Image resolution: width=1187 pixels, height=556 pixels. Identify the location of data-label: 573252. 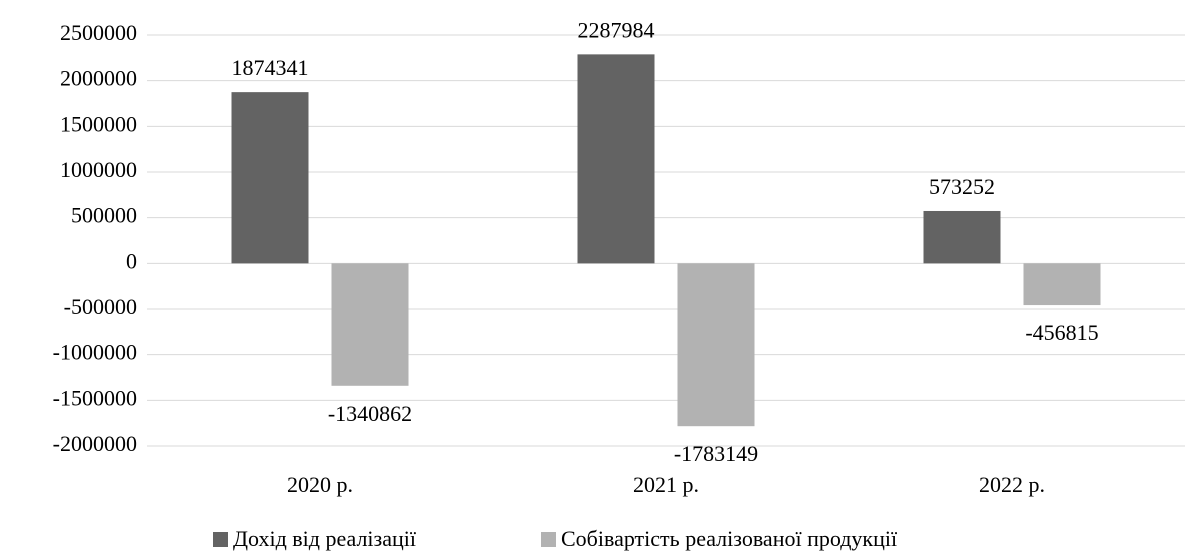
(962, 186).